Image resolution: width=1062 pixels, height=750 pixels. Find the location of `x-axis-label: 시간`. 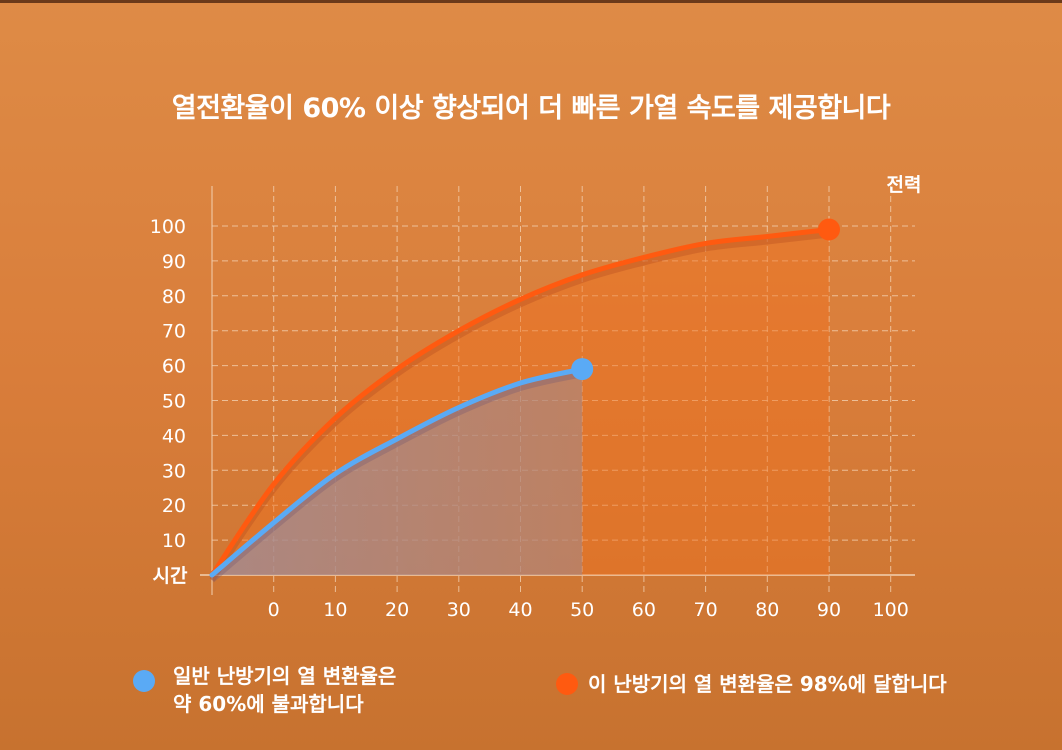

x-axis-label: 시간 is located at coordinates (170, 576).